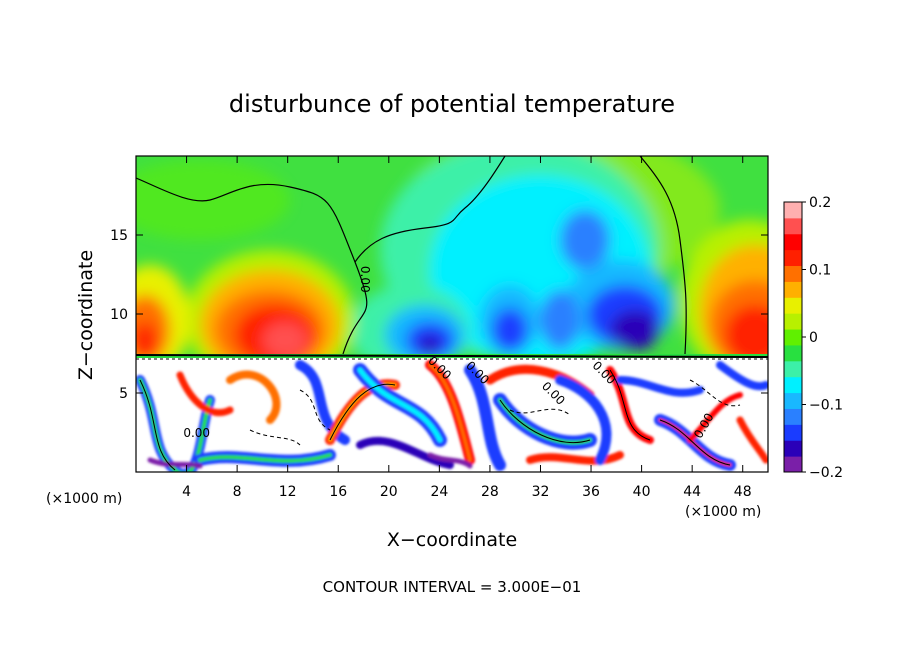 This screenshot has width=904, height=654. What do you see at coordinates (452, 540) in the screenshot?
I see `x-axis-label: X−coordinate` at bounding box center [452, 540].